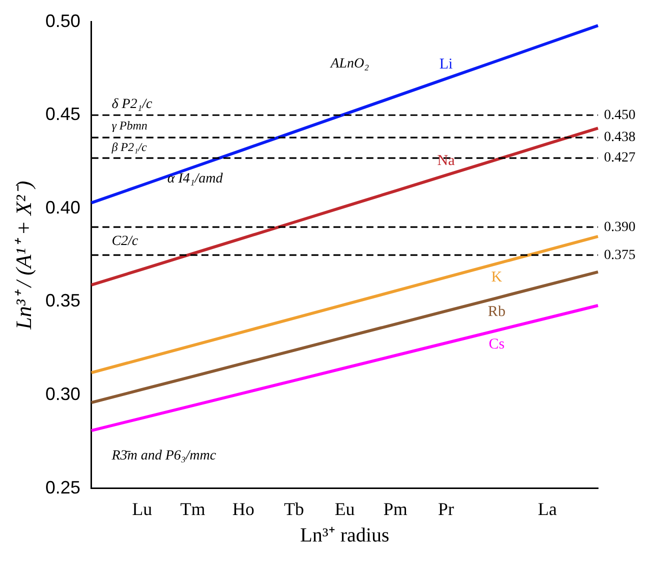 This screenshot has height=580, width=659. What do you see at coordinates (620, 227) in the screenshot?
I see `ref-line-label: 0.390` at bounding box center [620, 227].